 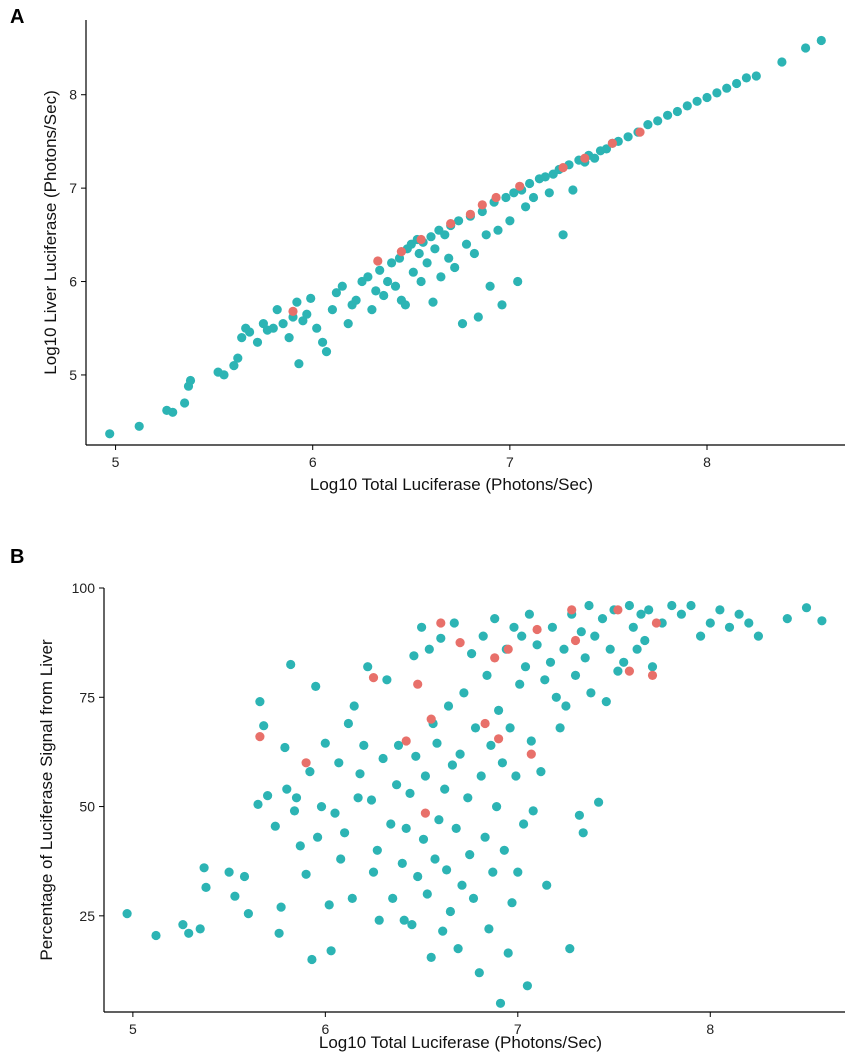 I want to click on x-tick-label: 7, so click(x=518, y=1029).